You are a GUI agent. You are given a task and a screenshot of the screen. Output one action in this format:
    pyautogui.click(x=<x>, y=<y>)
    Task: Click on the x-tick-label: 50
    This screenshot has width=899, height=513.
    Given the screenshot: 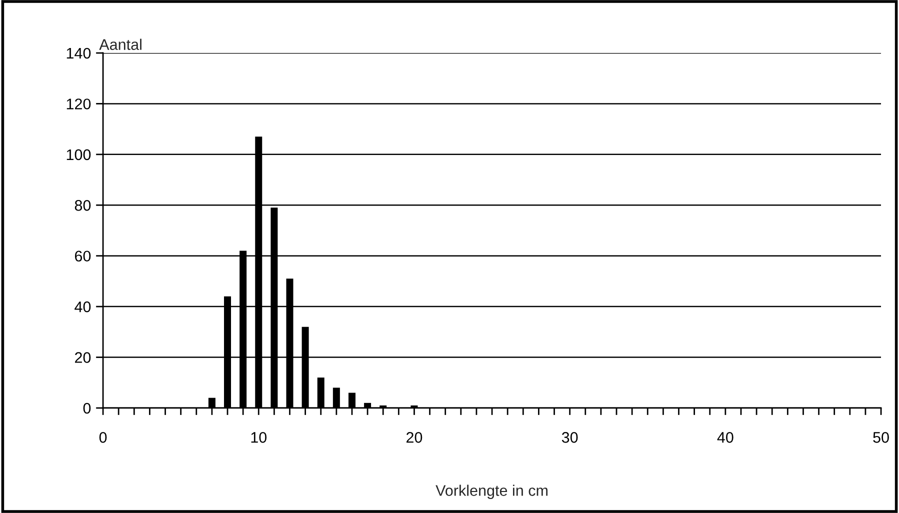 What is the action you would take?
    pyautogui.click(x=881, y=437)
    